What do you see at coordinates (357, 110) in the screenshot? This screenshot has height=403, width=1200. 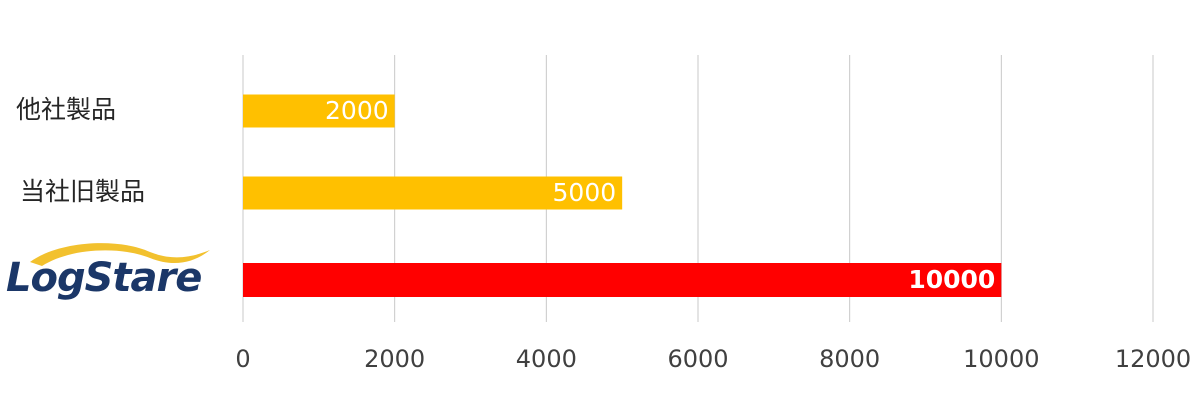 I see `data-label: 2000` at bounding box center [357, 110].